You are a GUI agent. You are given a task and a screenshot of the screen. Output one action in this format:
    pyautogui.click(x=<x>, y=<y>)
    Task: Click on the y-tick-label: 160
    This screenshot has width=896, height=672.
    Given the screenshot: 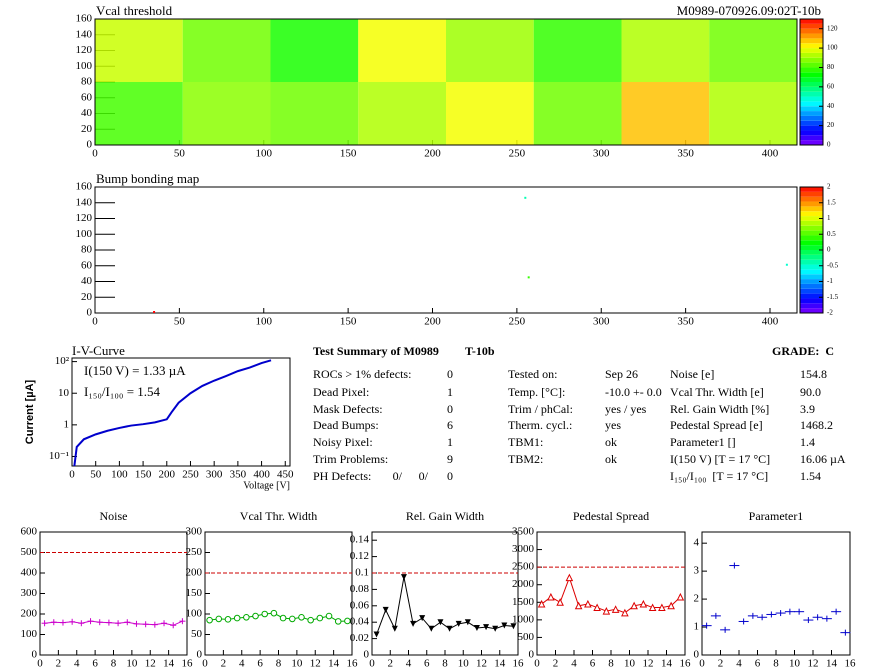 What is the action you would take?
    pyautogui.click(x=84, y=19)
    